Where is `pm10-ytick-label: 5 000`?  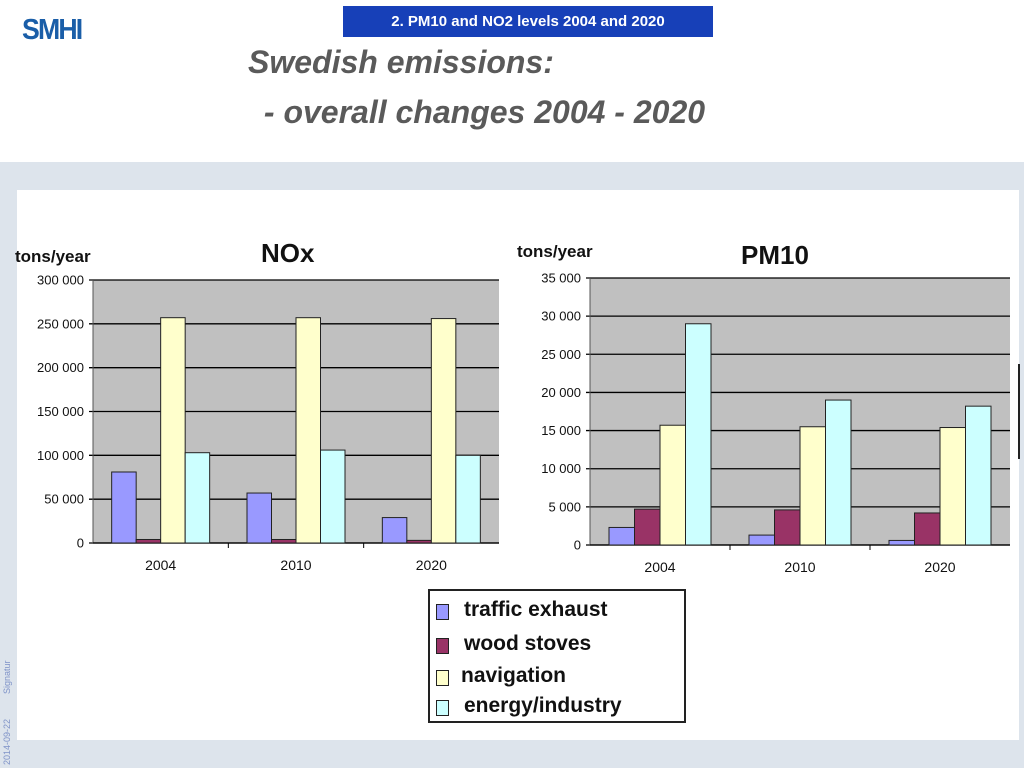 pm10-ytick-label: 5 000 is located at coordinates (564, 506).